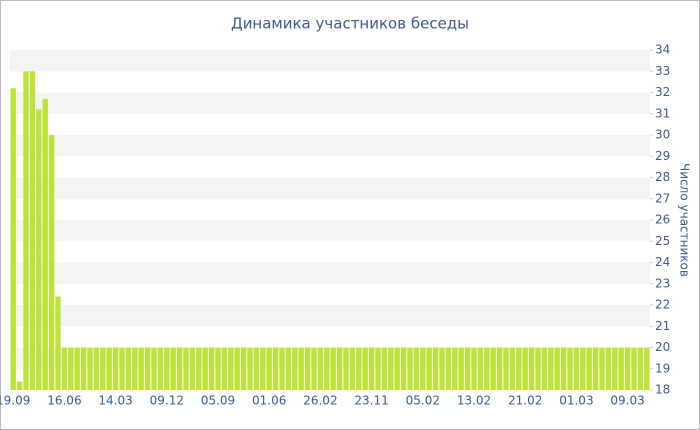 Image resolution: width=700 pixels, height=430 pixels. Describe the element at coordinates (662, 368) in the screenshot. I see `y-tick-label: 19` at that location.